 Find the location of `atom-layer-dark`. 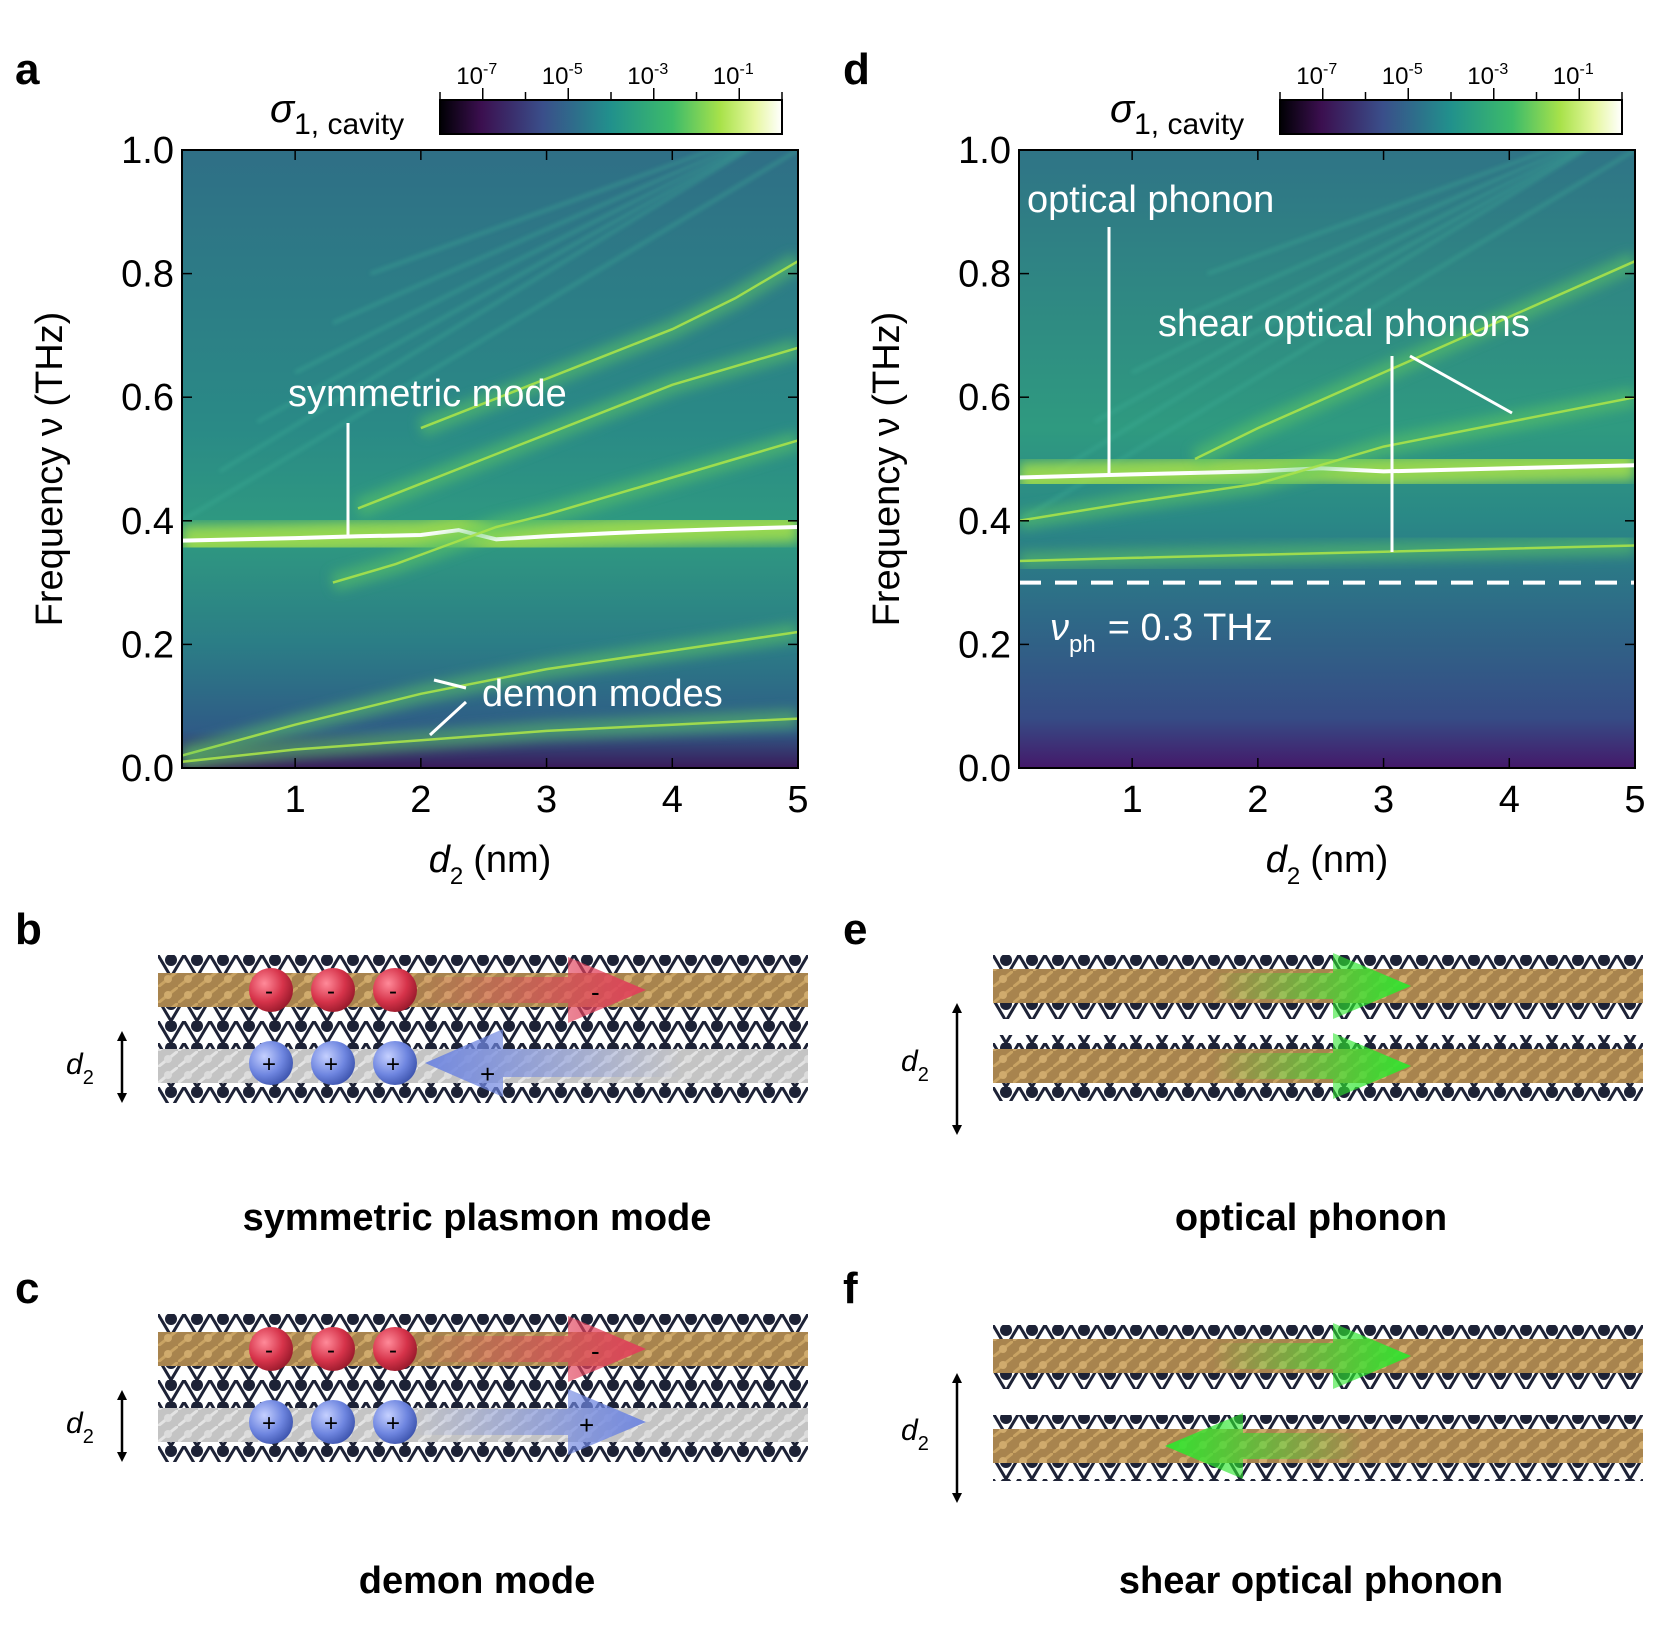

atom-layer-dark is located at coordinates (1318, 1381).